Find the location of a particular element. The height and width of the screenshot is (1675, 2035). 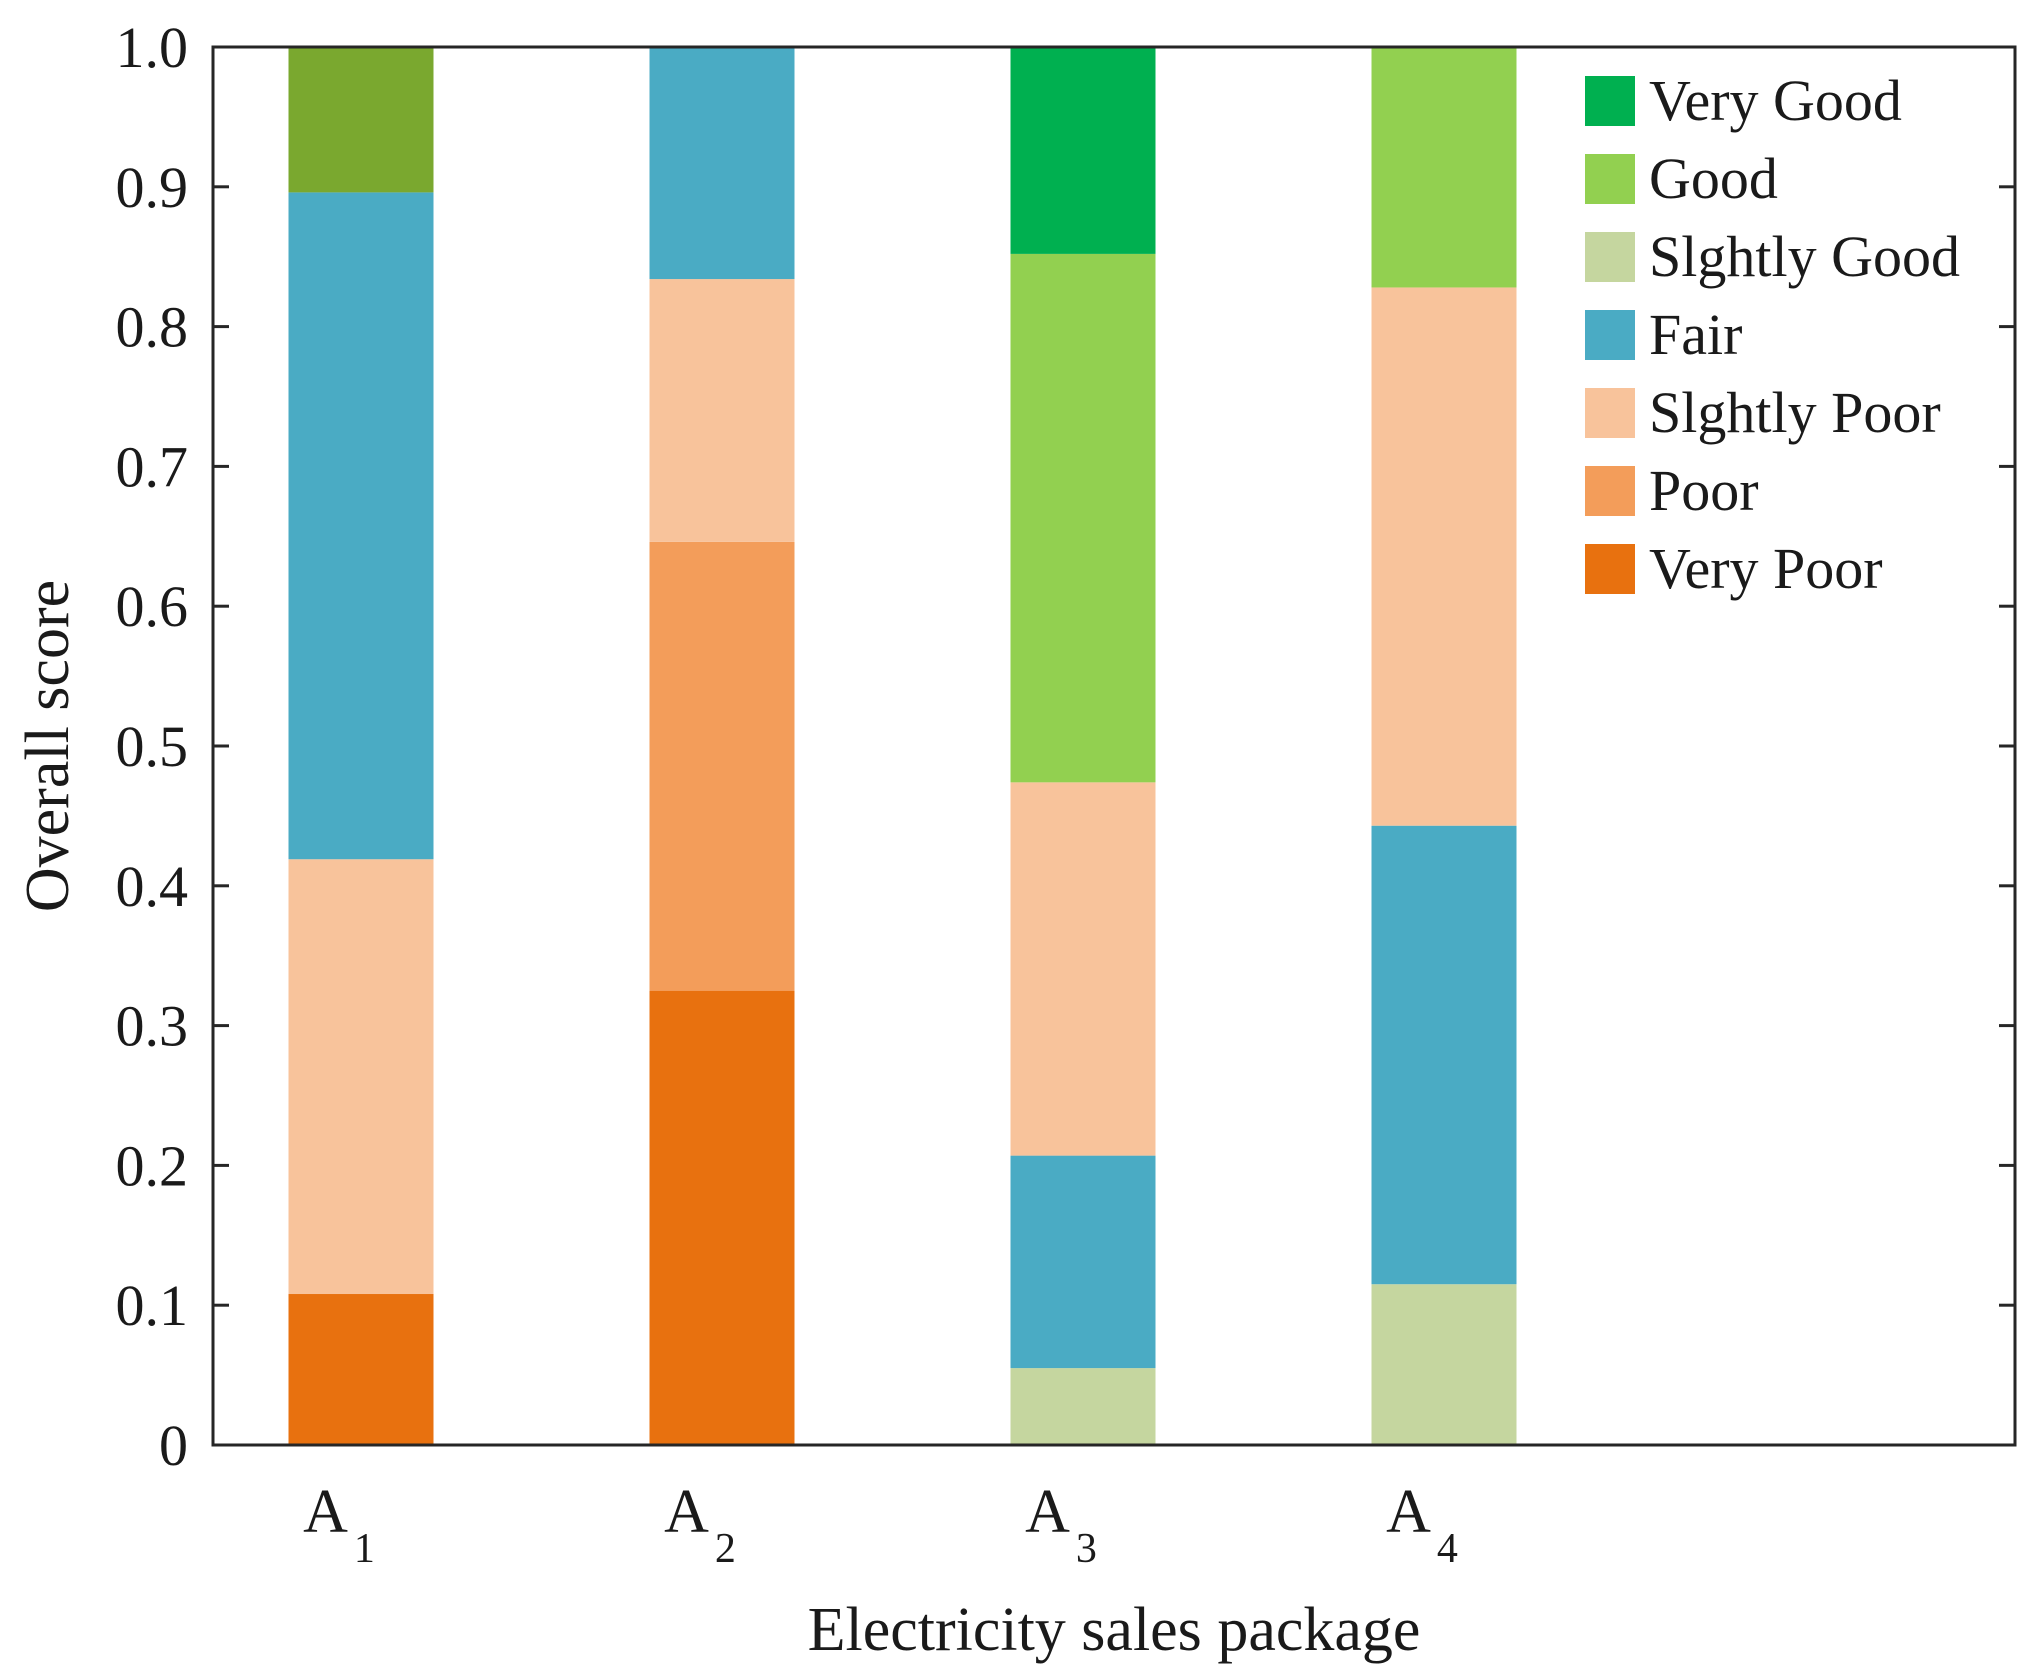

x-tick-label-subscript: 3 is located at coordinates (1086, 1549).